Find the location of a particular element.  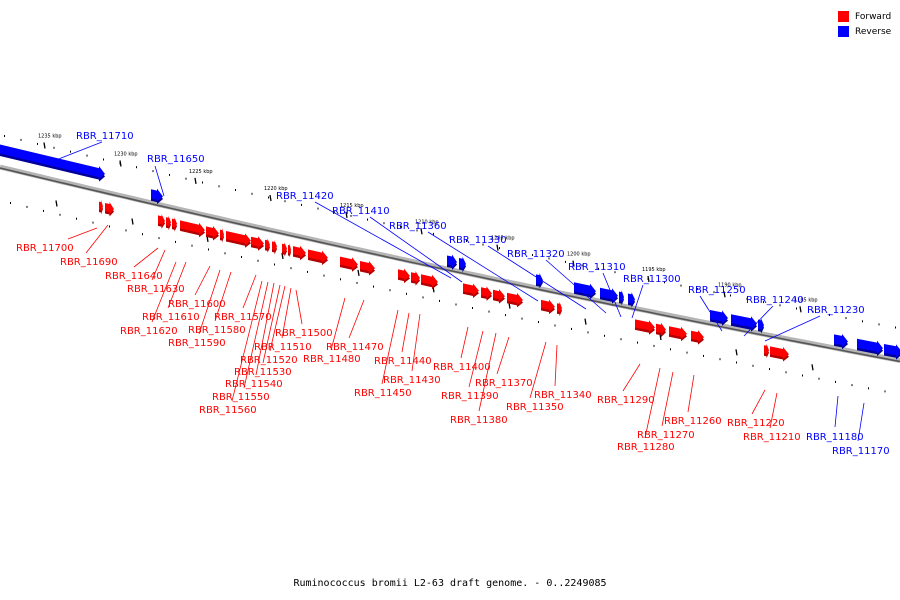

gene-label-rbr-11420: RBR_11420 is located at coordinates (305, 196).